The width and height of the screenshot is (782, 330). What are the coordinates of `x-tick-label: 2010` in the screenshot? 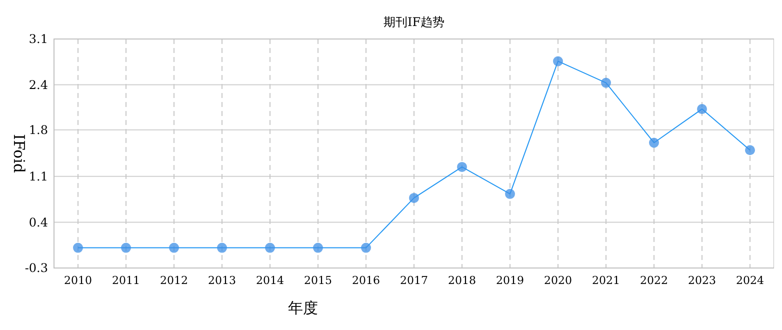 It's located at (78, 280).